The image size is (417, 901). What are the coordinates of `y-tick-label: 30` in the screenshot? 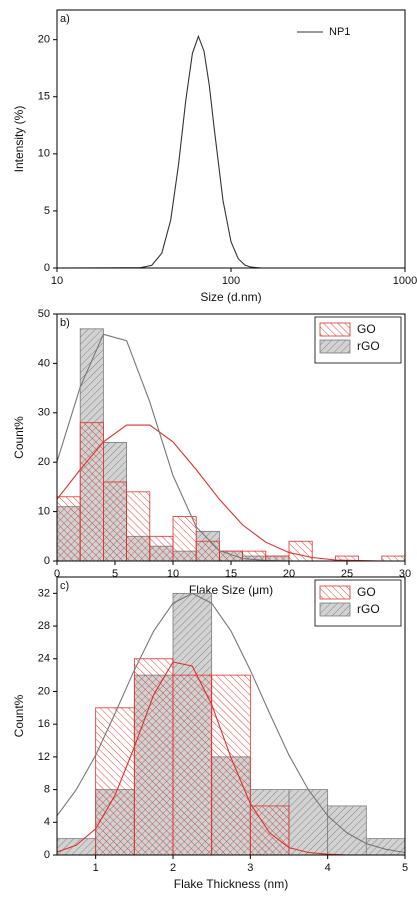 It's located at (44, 413).